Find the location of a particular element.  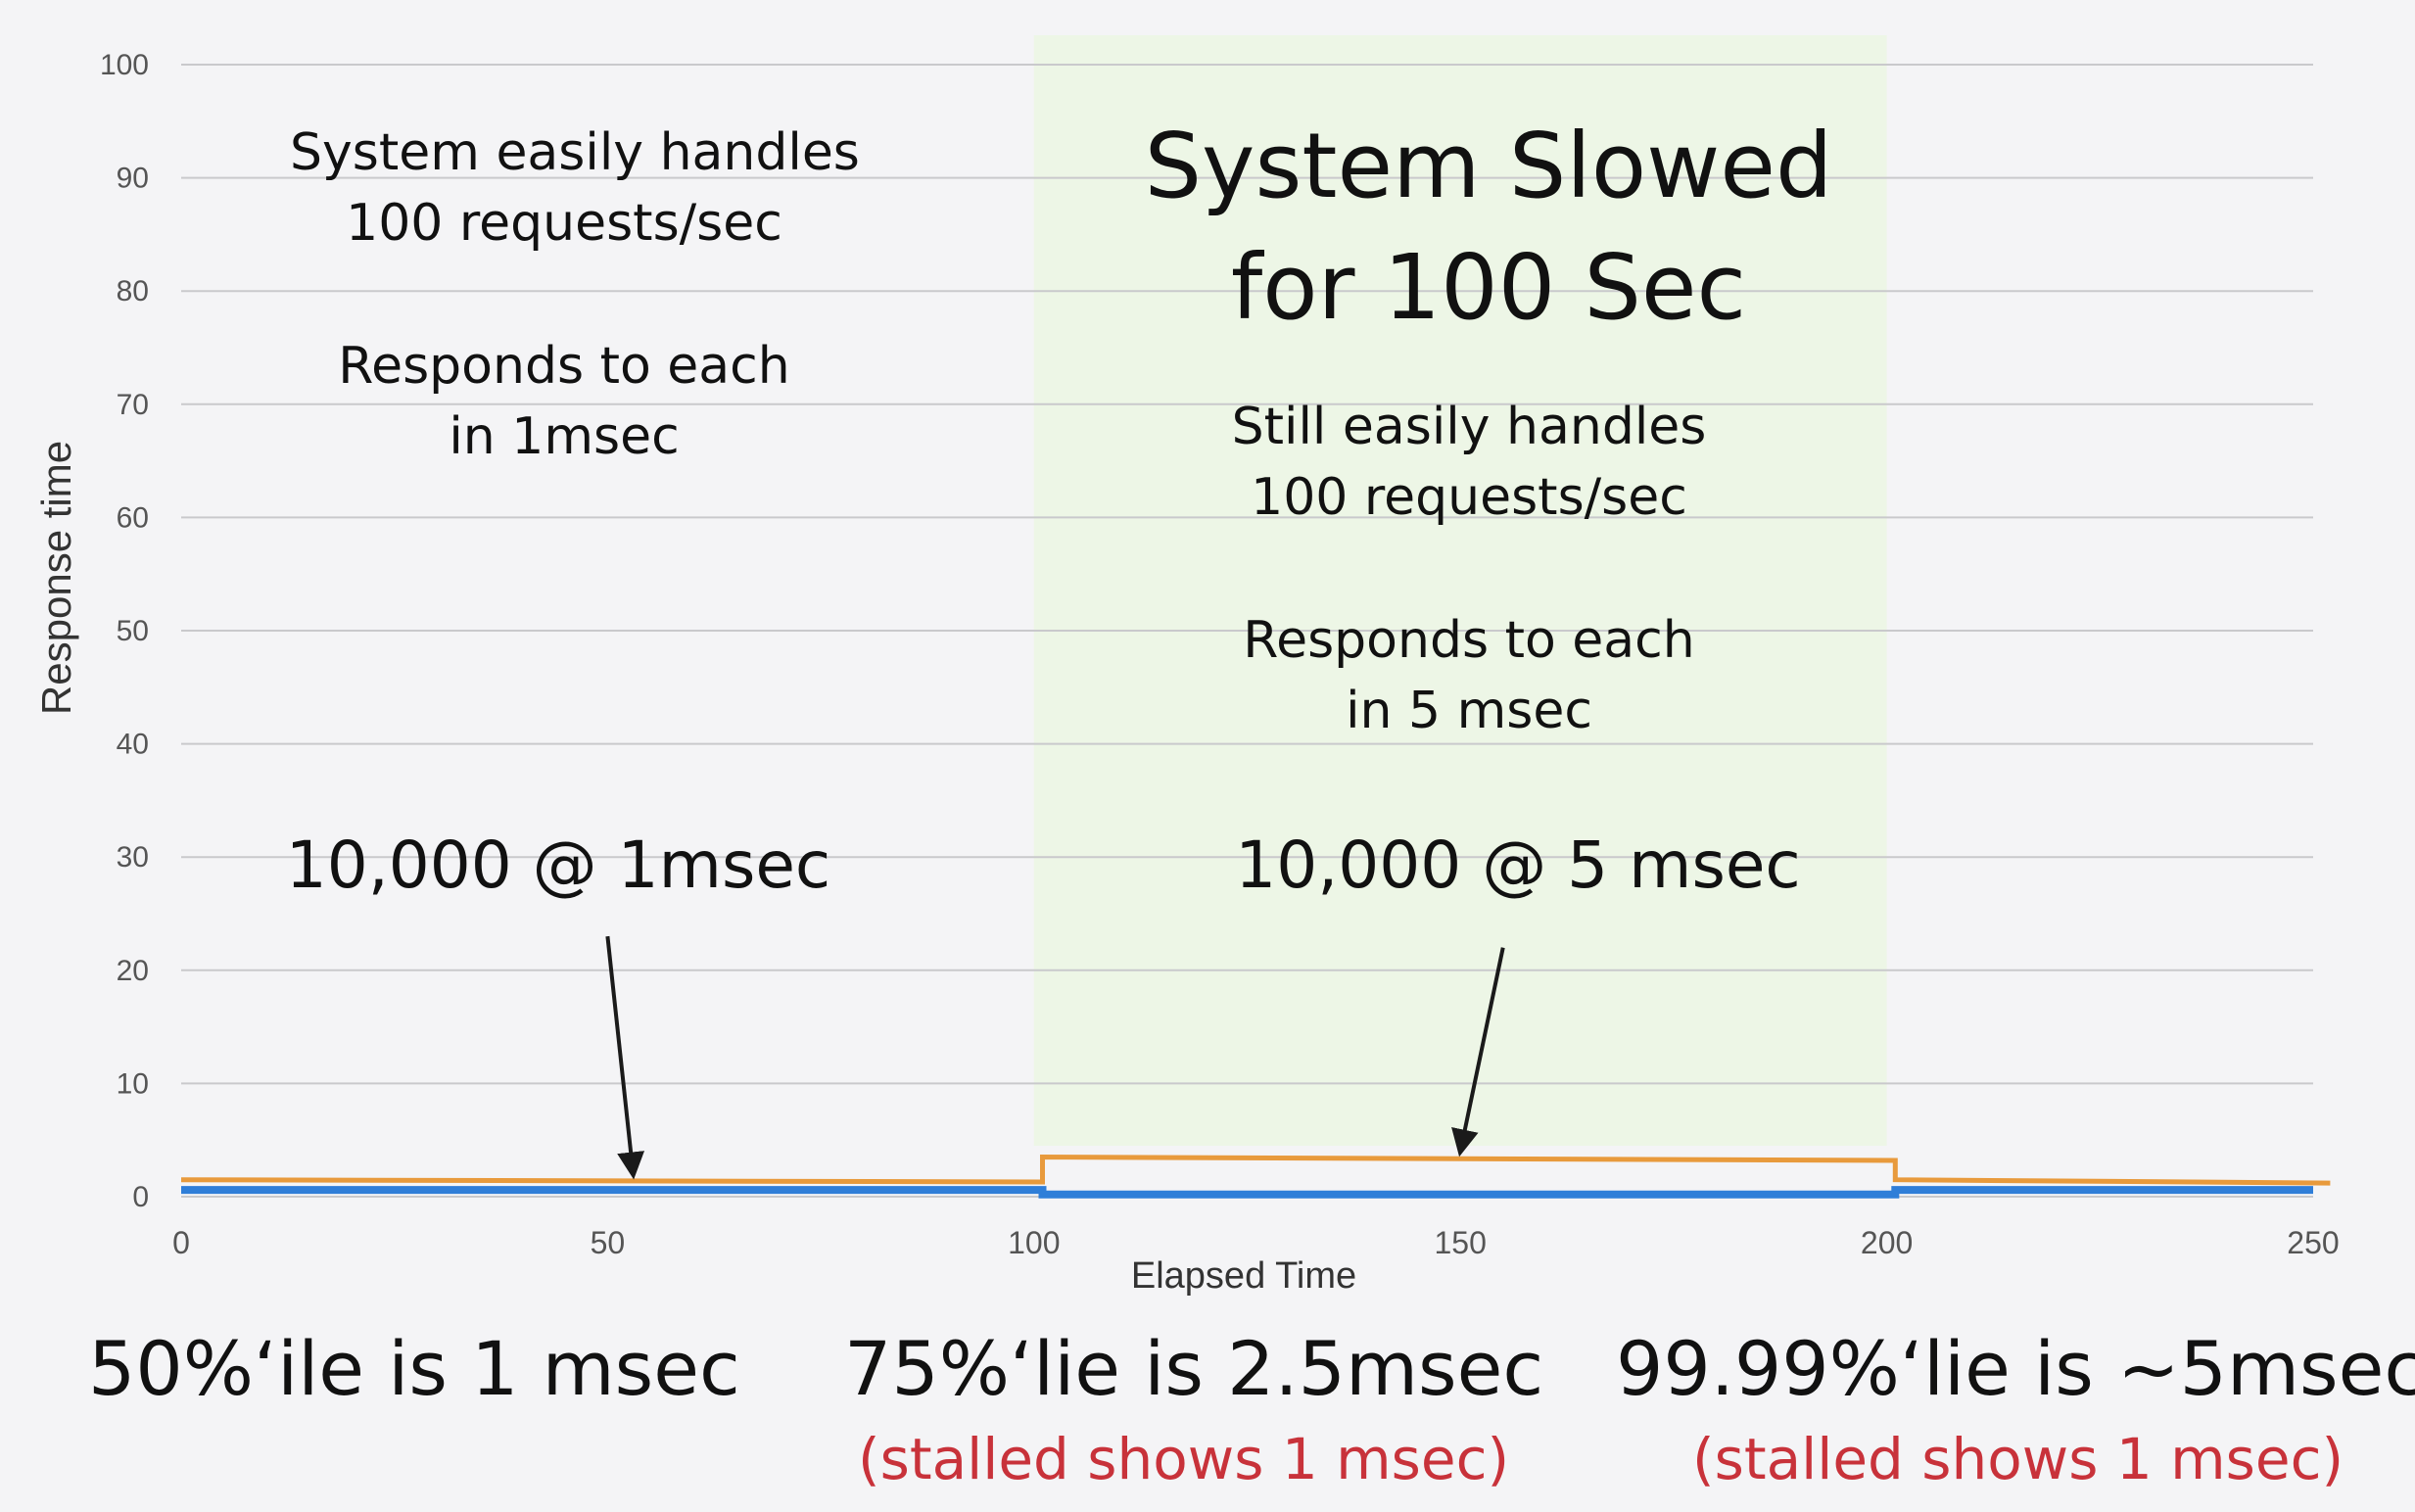

middle-handles-text: Still easily handles 100 requests/sec is located at coordinates (1469, 462).